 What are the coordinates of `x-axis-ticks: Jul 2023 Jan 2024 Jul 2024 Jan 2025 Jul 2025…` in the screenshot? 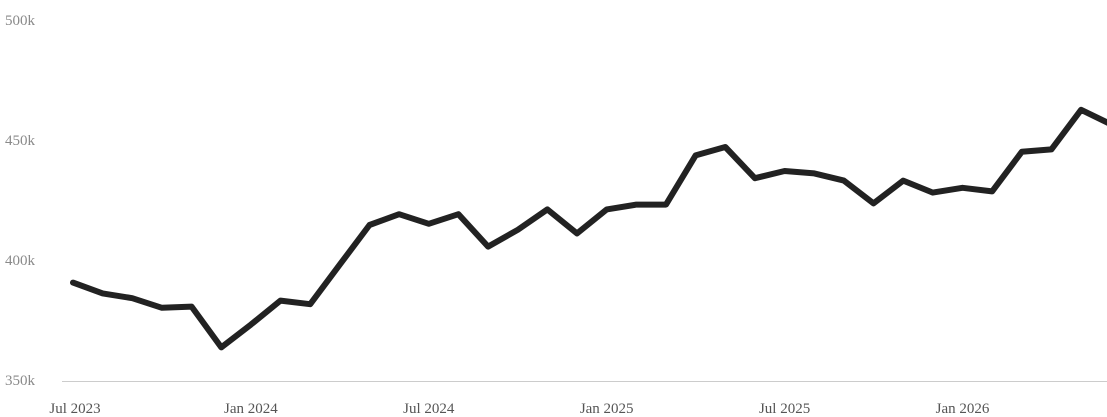 It's located at (519, 409).